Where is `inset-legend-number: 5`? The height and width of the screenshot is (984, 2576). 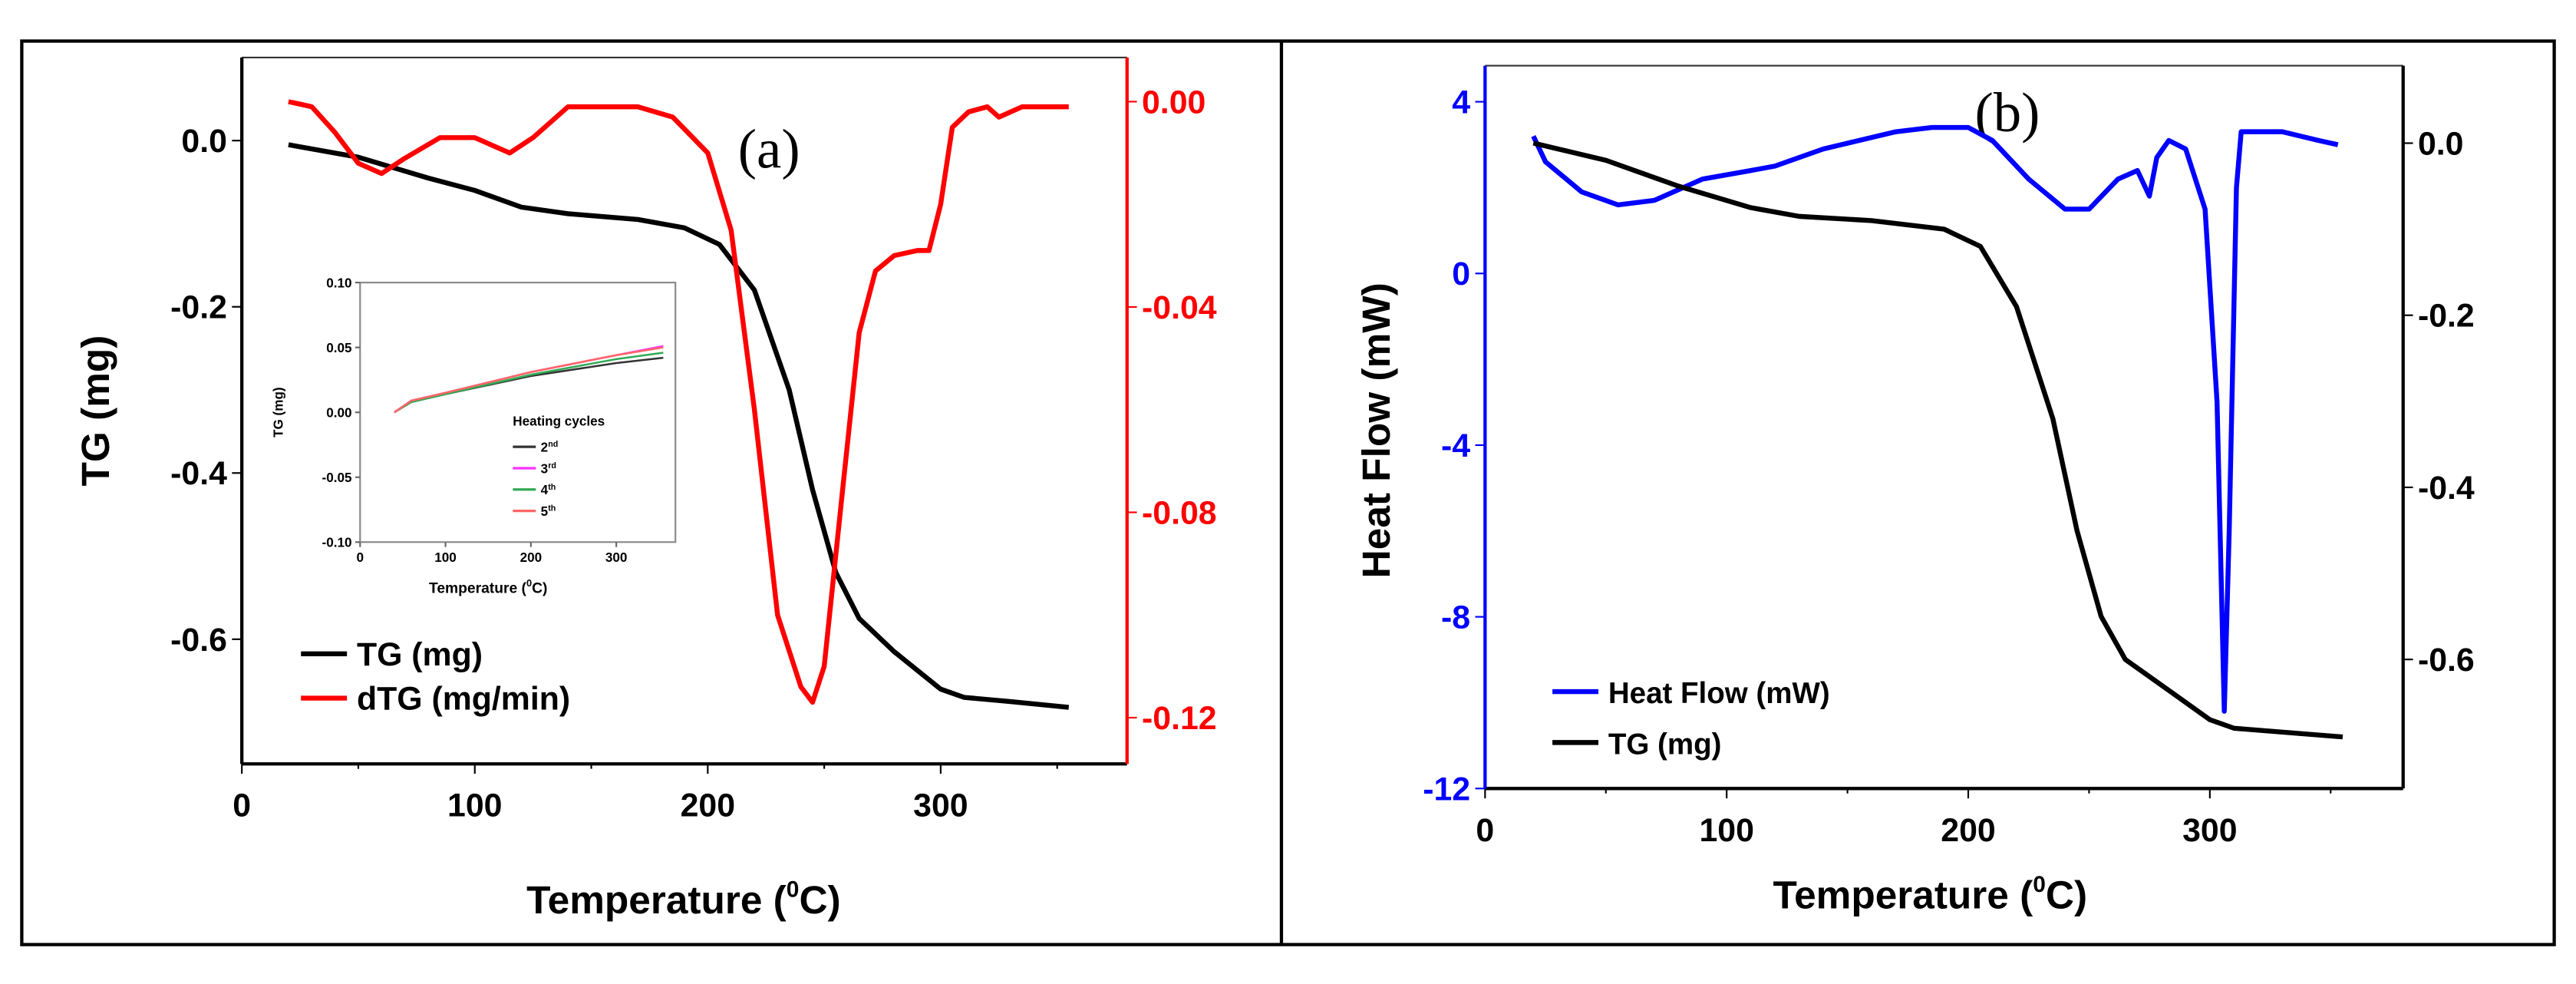 inset-legend-number: 5 is located at coordinates (545, 511).